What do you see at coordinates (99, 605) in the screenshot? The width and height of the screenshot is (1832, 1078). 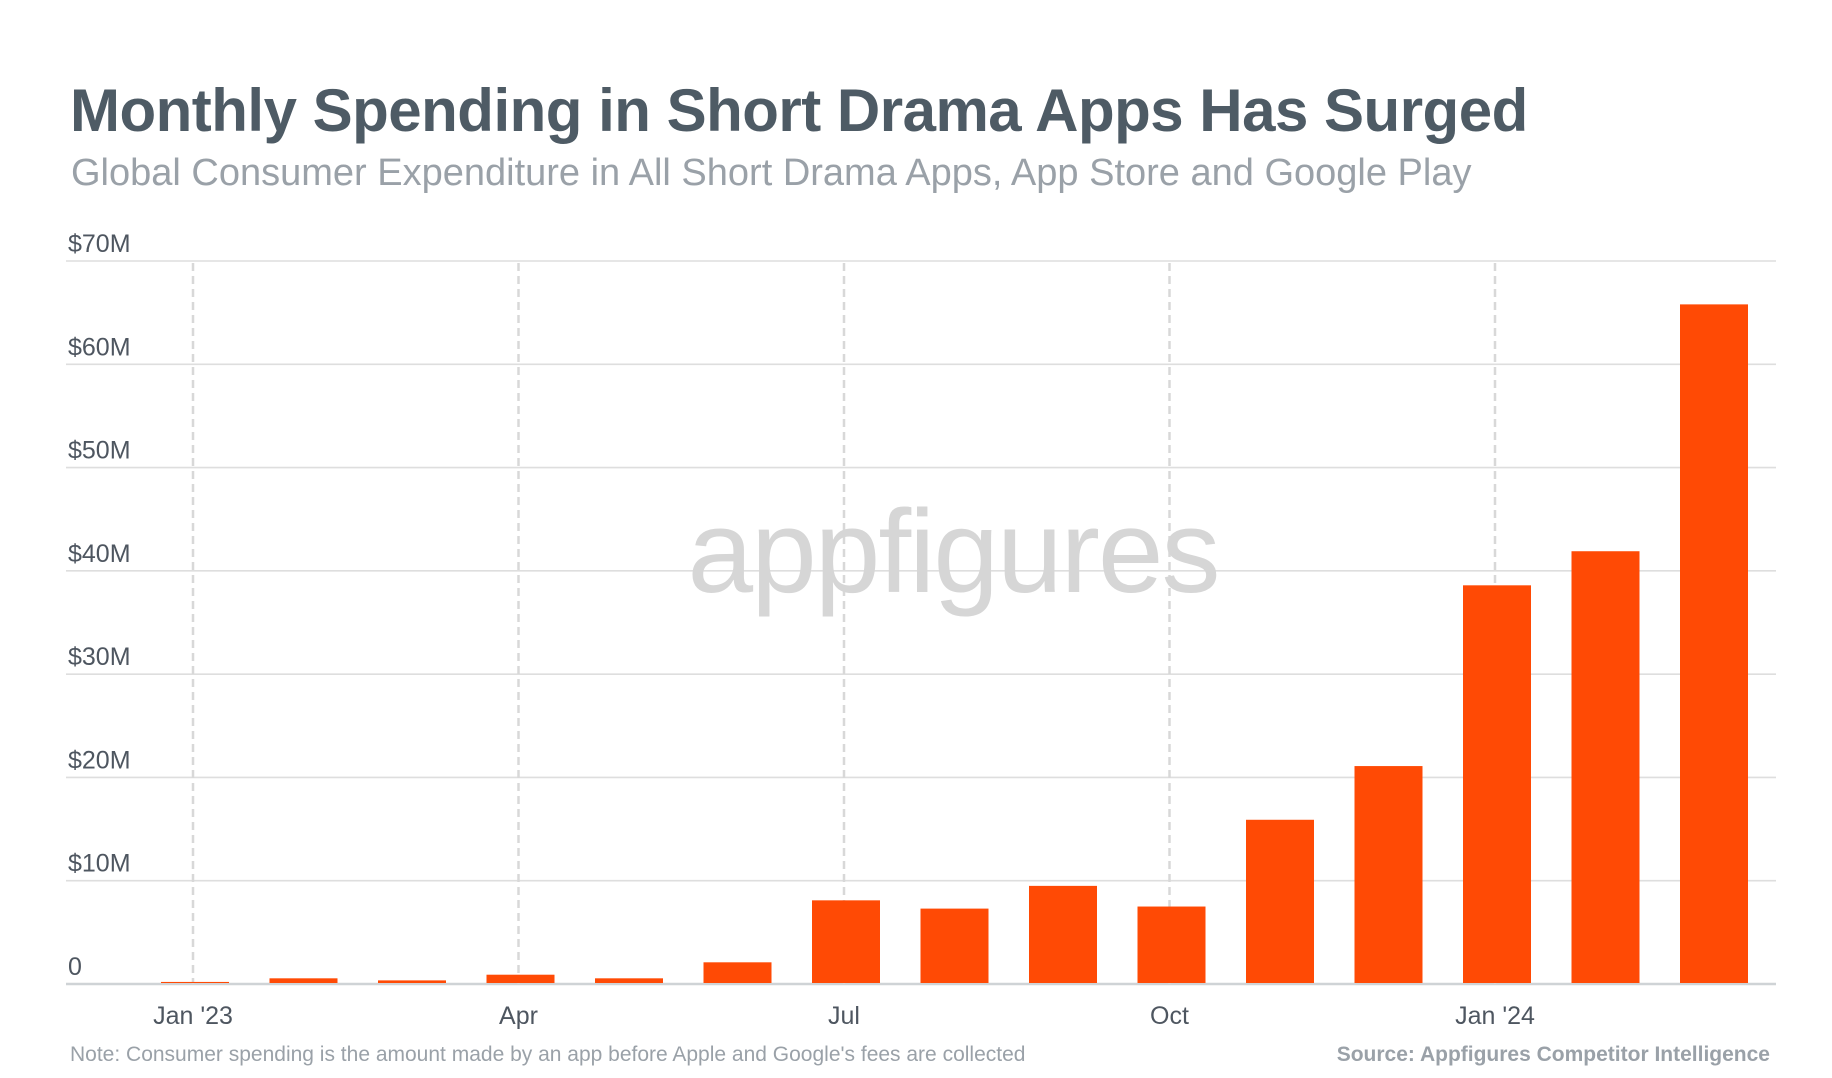 I see `y-axis-labels: 0 $10M $20M $30M $40M $50M $60M $70M` at bounding box center [99, 605].